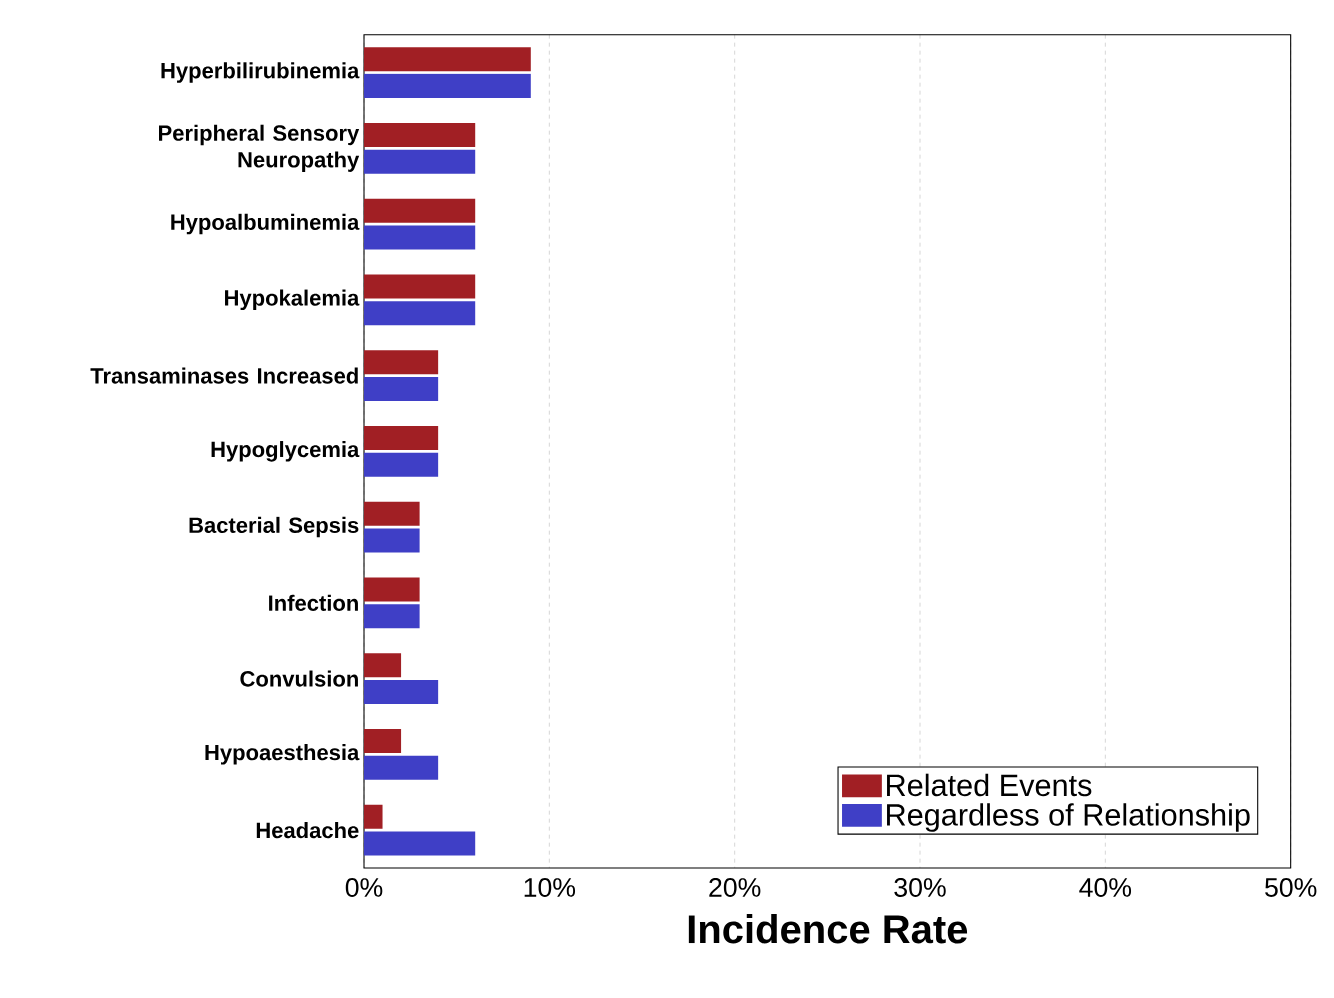 This screenshot has width=1334, height=998. Describe the element at coordinates (260, 72) in the screenshot. I see `y-tick-label: Hyperbilirubinemia` at that location.